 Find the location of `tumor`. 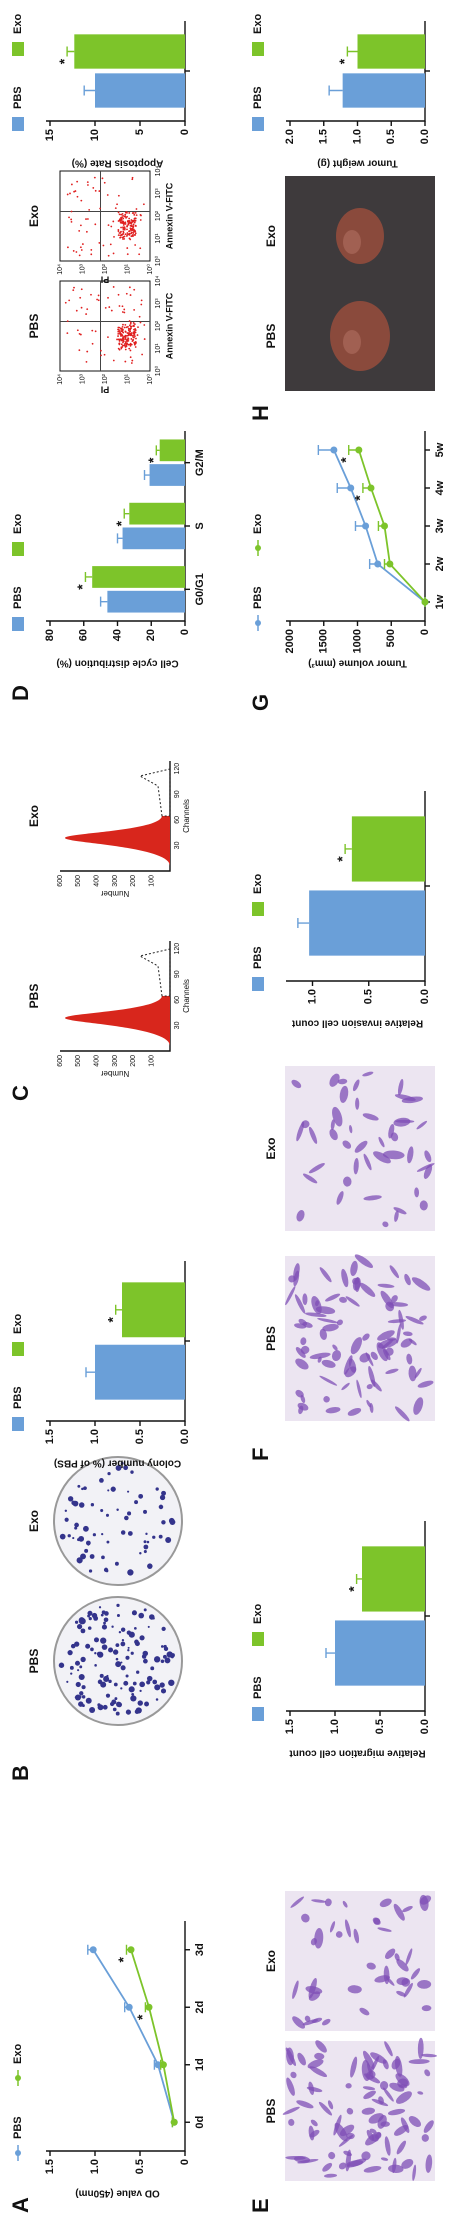

tumor is located at coordinates (360, 336).